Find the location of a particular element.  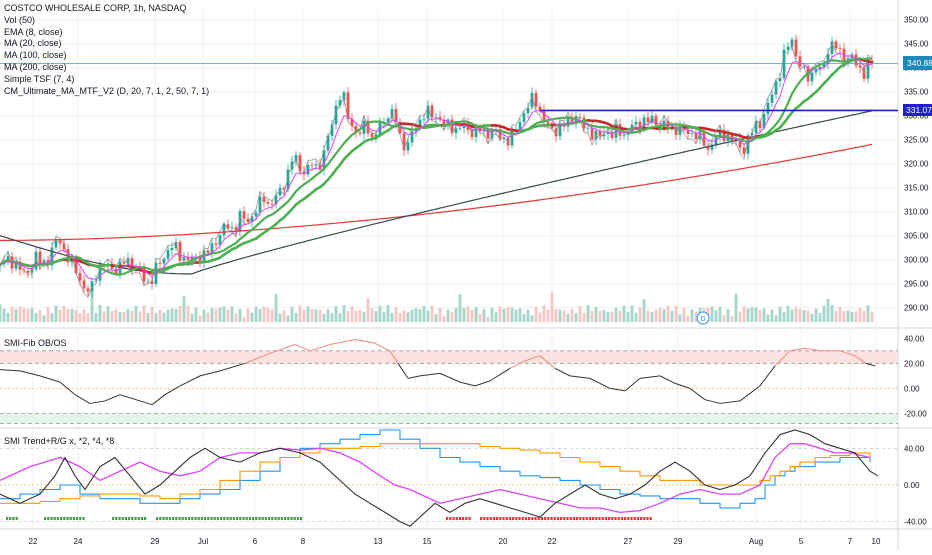

y-tick-label: 315.00 is located at coordinates (916, 188).